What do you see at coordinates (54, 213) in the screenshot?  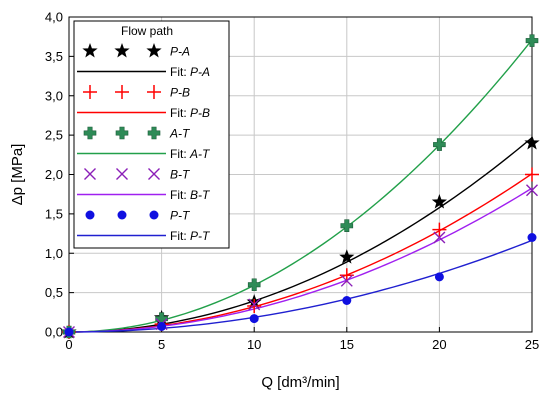 I see `y-tick-label: 1,5` at bounding box center [54, 213].